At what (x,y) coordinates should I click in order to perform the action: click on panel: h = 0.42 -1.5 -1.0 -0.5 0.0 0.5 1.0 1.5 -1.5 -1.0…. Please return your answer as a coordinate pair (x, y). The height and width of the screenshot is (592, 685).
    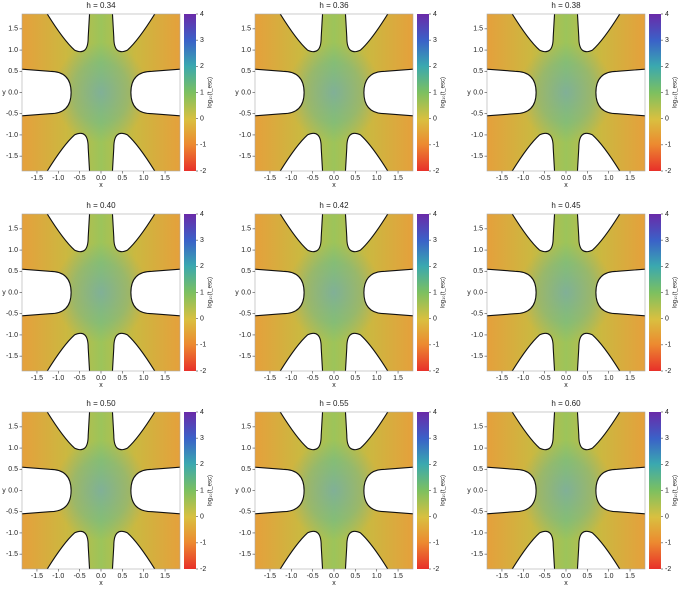
    Looking at the image, I should click on (340, 295).